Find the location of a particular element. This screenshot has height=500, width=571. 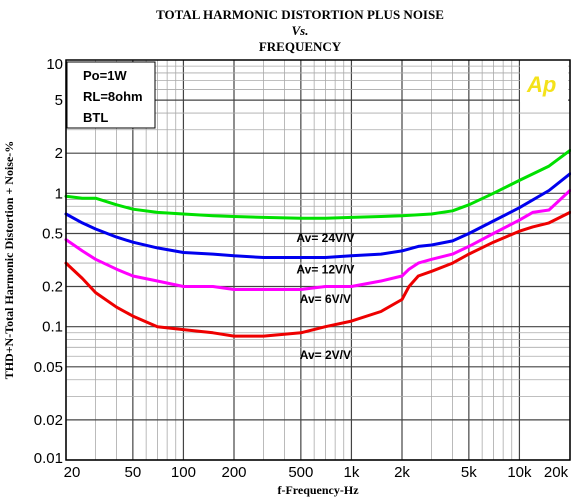

x-tick-label-50: 50 is located at coordinates (133, 472).